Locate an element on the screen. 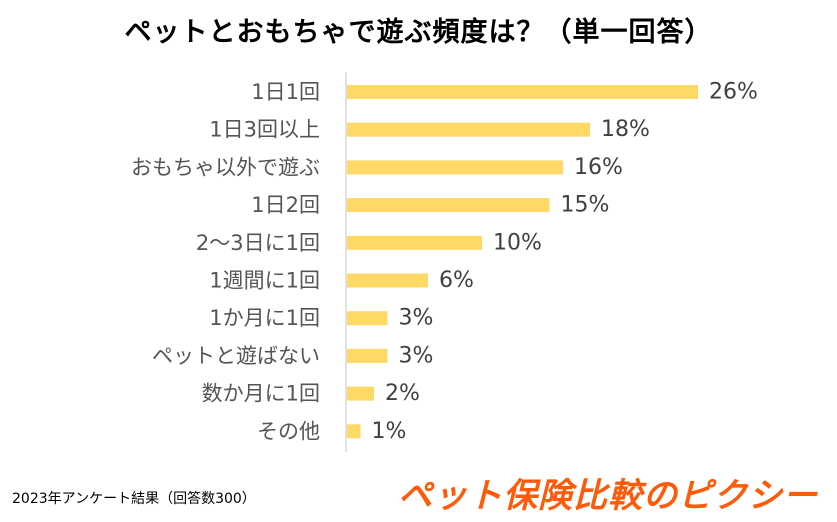 Image resolution: width=837 pixels, height=522 pixels. value-label-6: 6% is located at coordinates (456, 280).